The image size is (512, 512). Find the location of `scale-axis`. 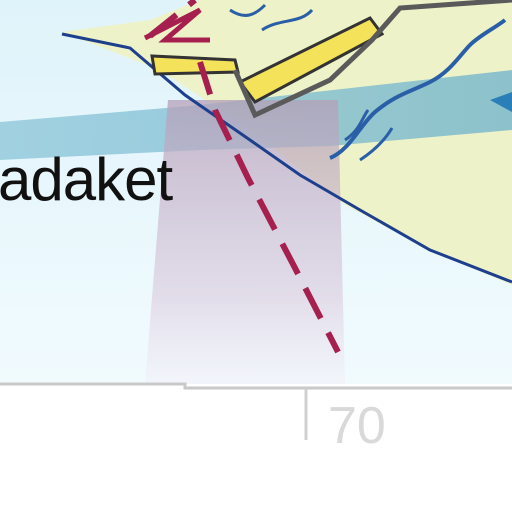

scale-axis is located at coordinates (256, 386).